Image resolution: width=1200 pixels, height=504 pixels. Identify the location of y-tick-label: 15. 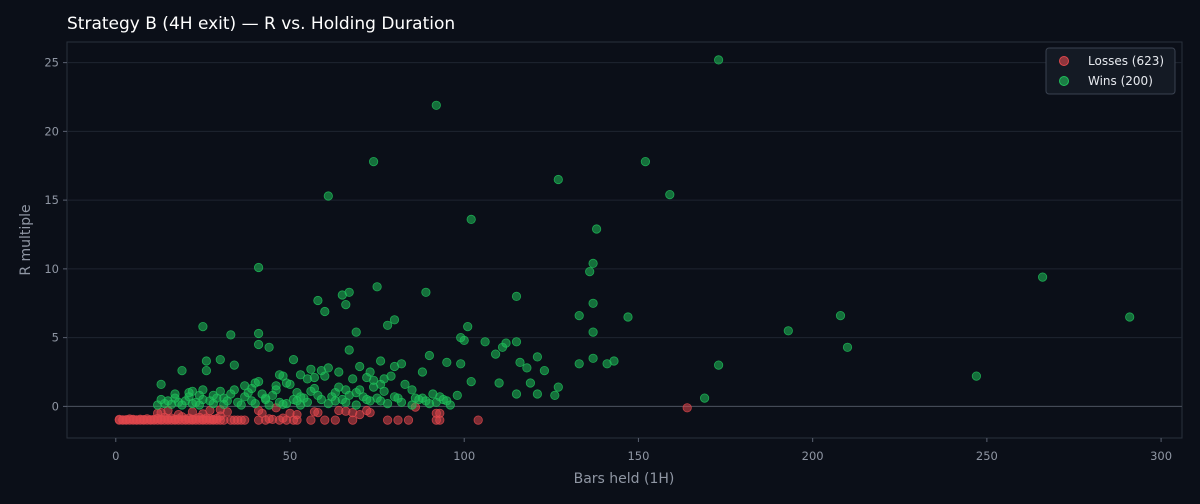
(51, 200).